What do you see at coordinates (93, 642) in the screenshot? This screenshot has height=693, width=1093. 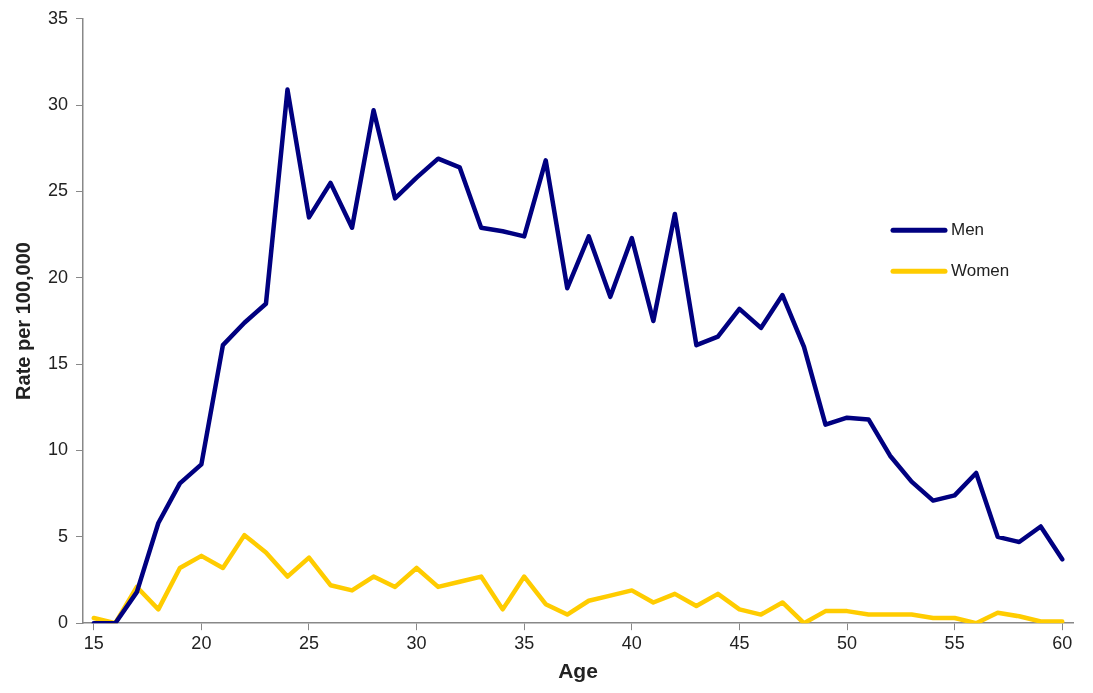 I see `x-tick-label: 15` at bounding box center [93, 642].